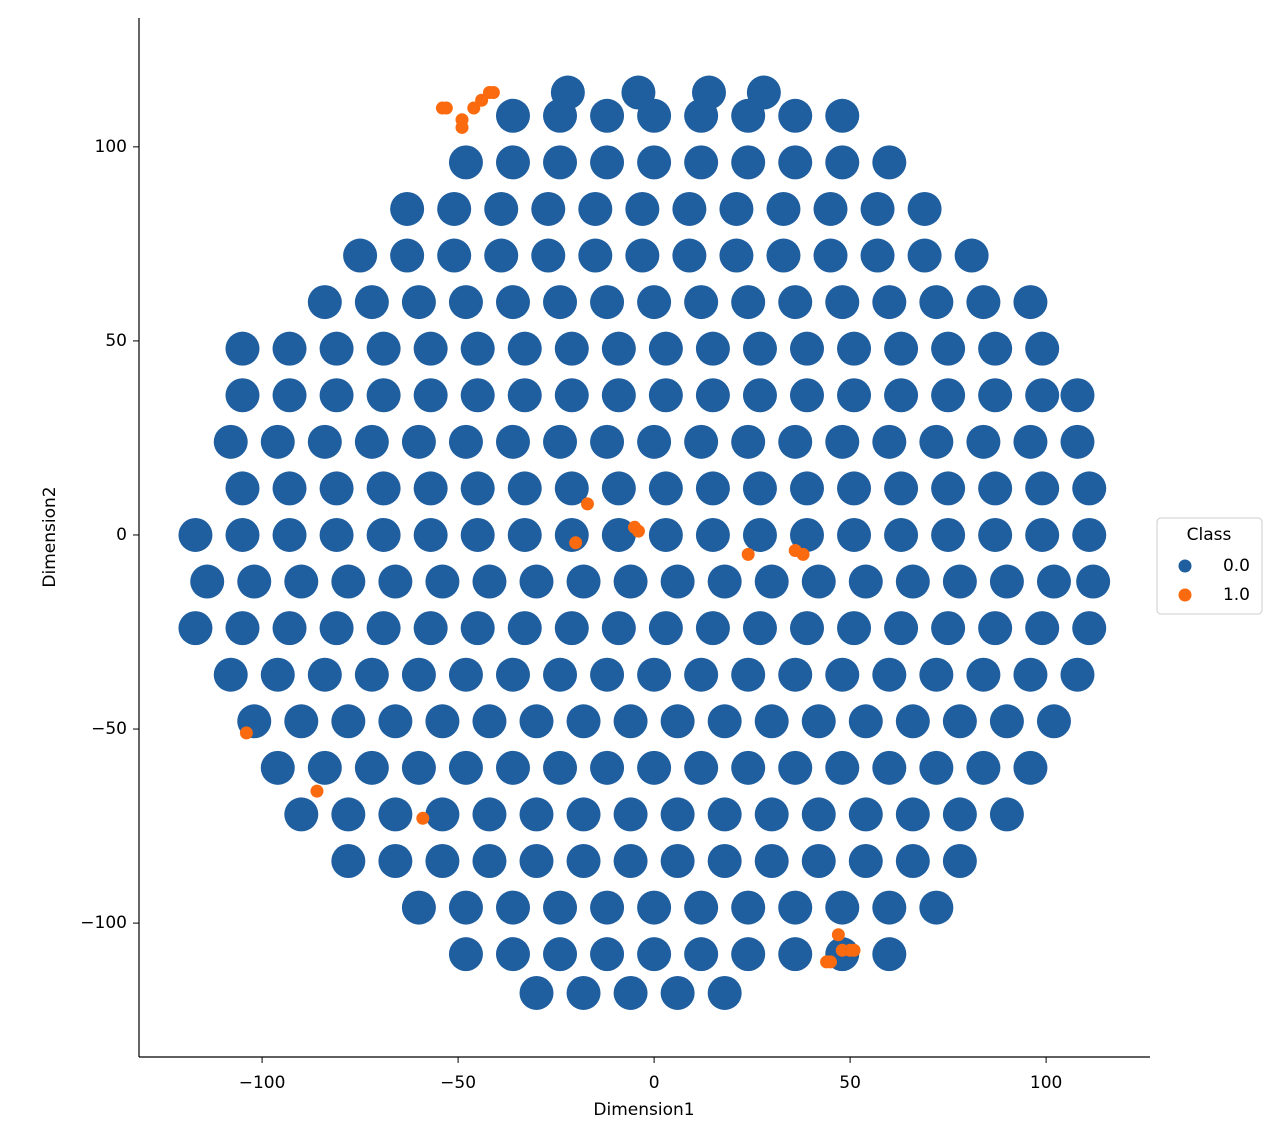 This screenshot has height=1142, width=1280. I want to click on x-tick-label: 100, so click(1046, 1083).